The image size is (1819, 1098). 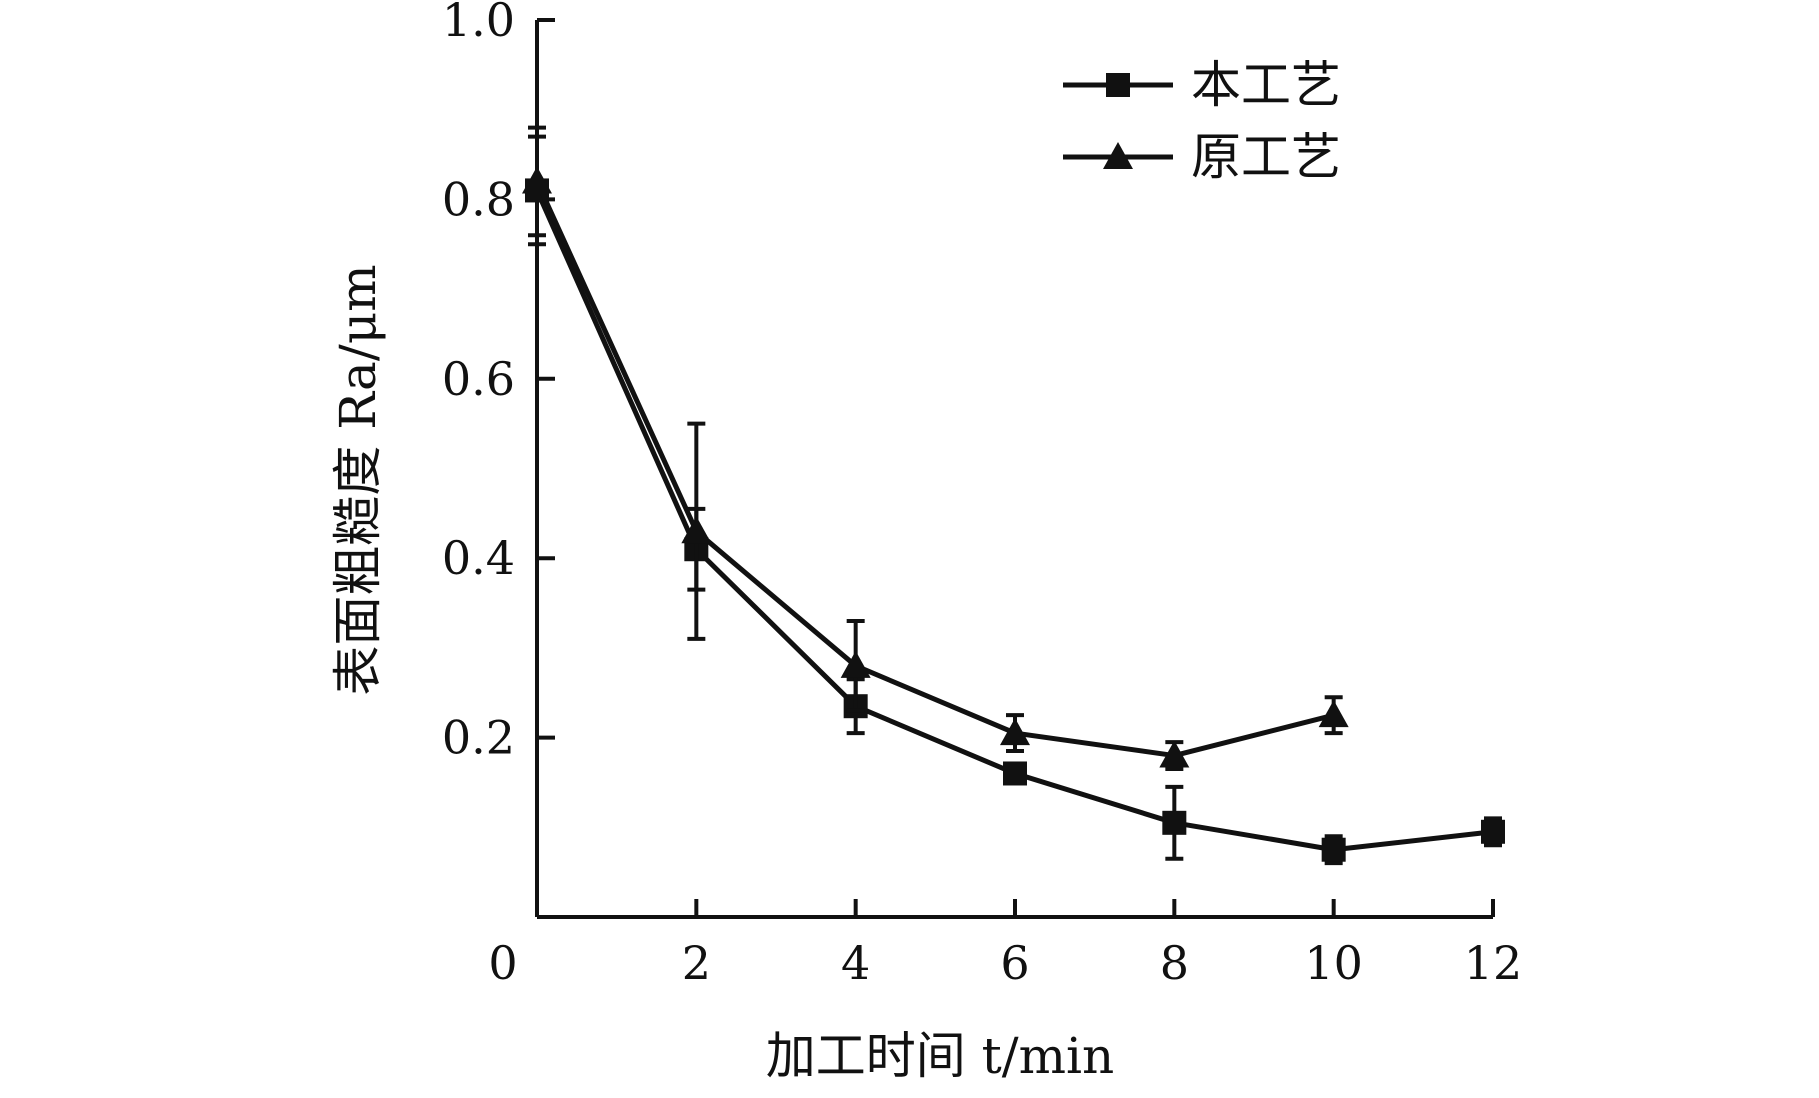 I want to click on y-tick-label: 0.8, so click(x=478, y=199).